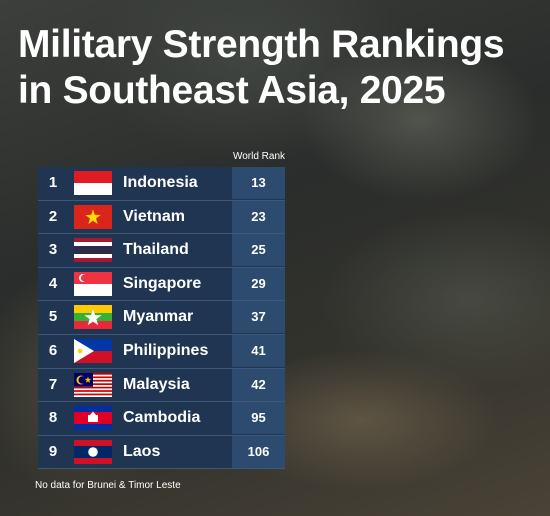  What do you see at coordinates (258, 283) in the screenshot?
I see `world-rank: 29` at bounding box center [258, 283].